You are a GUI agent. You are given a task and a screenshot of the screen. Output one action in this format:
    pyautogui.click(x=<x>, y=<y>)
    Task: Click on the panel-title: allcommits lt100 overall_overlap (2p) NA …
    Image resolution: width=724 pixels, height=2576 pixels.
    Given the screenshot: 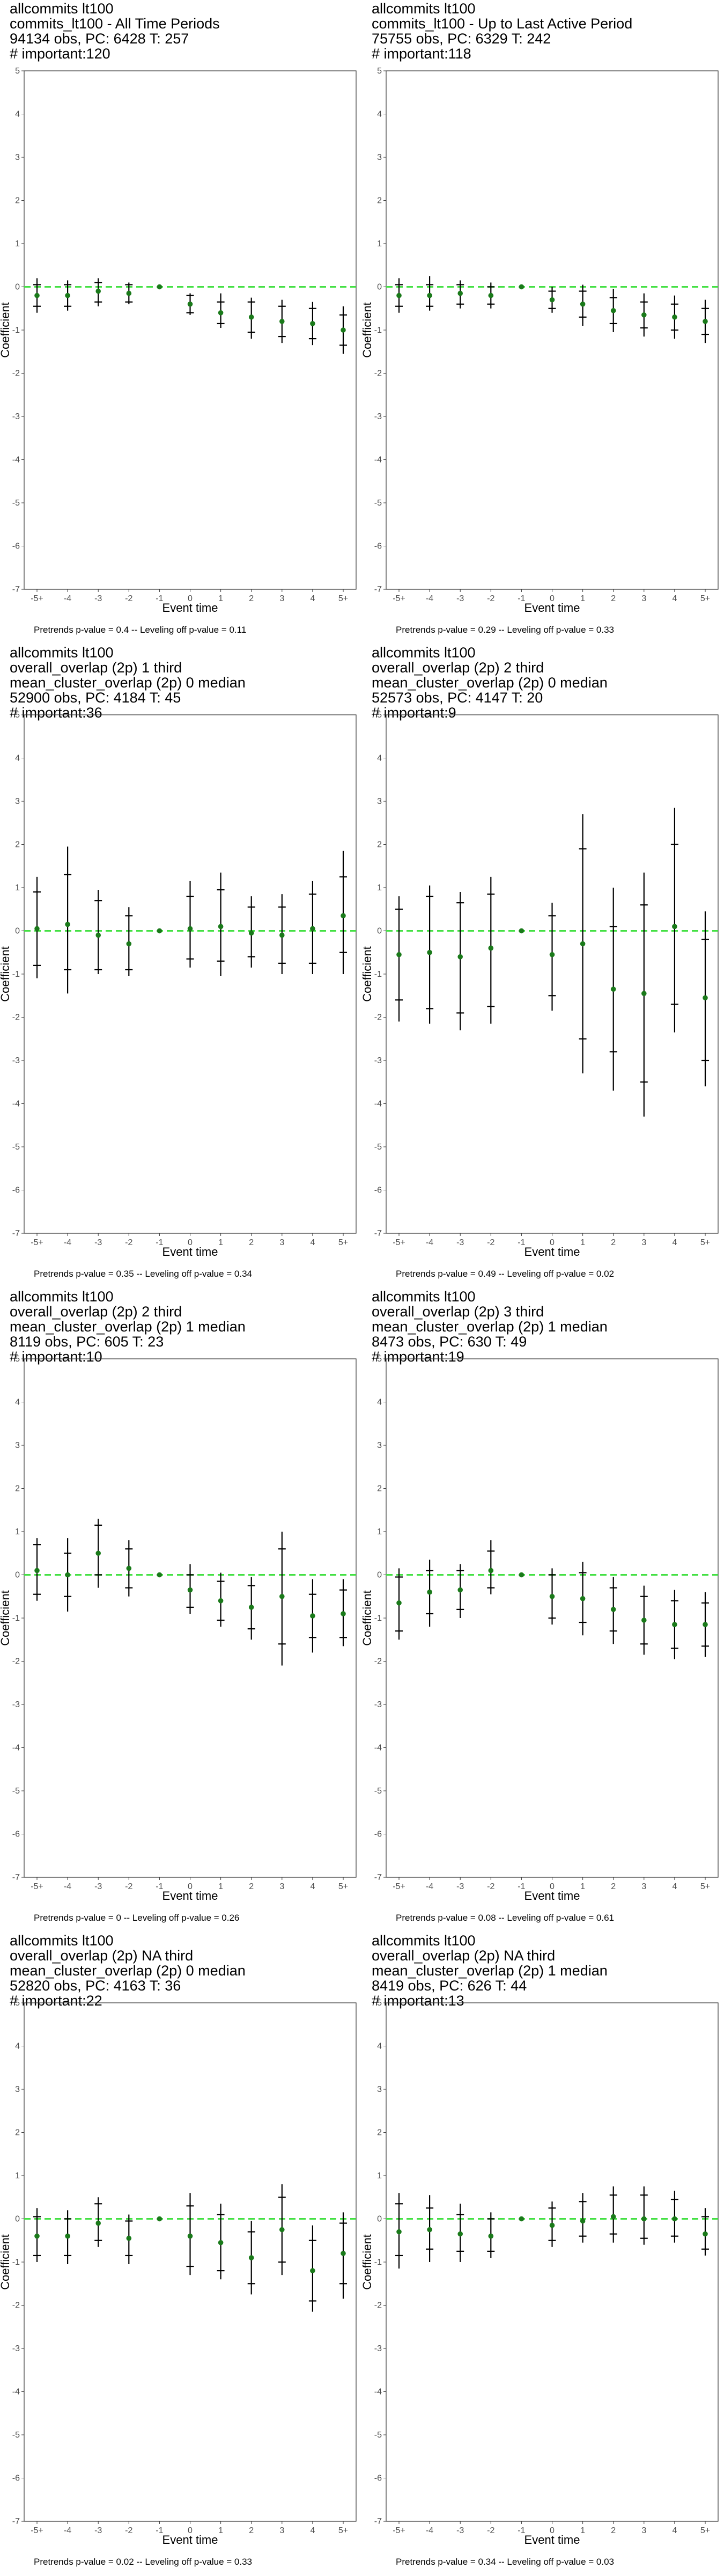 What is the action you would take?
    pyautogui.click(x=490, y=1970)
    